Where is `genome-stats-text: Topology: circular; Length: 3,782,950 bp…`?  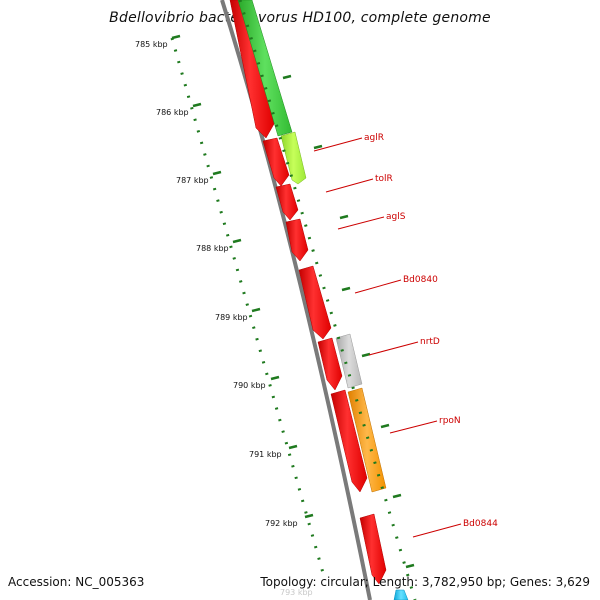
genome-stats-text: Topology: circular; Length: 3,782,950 bp… is located at coordinates (425, 582).